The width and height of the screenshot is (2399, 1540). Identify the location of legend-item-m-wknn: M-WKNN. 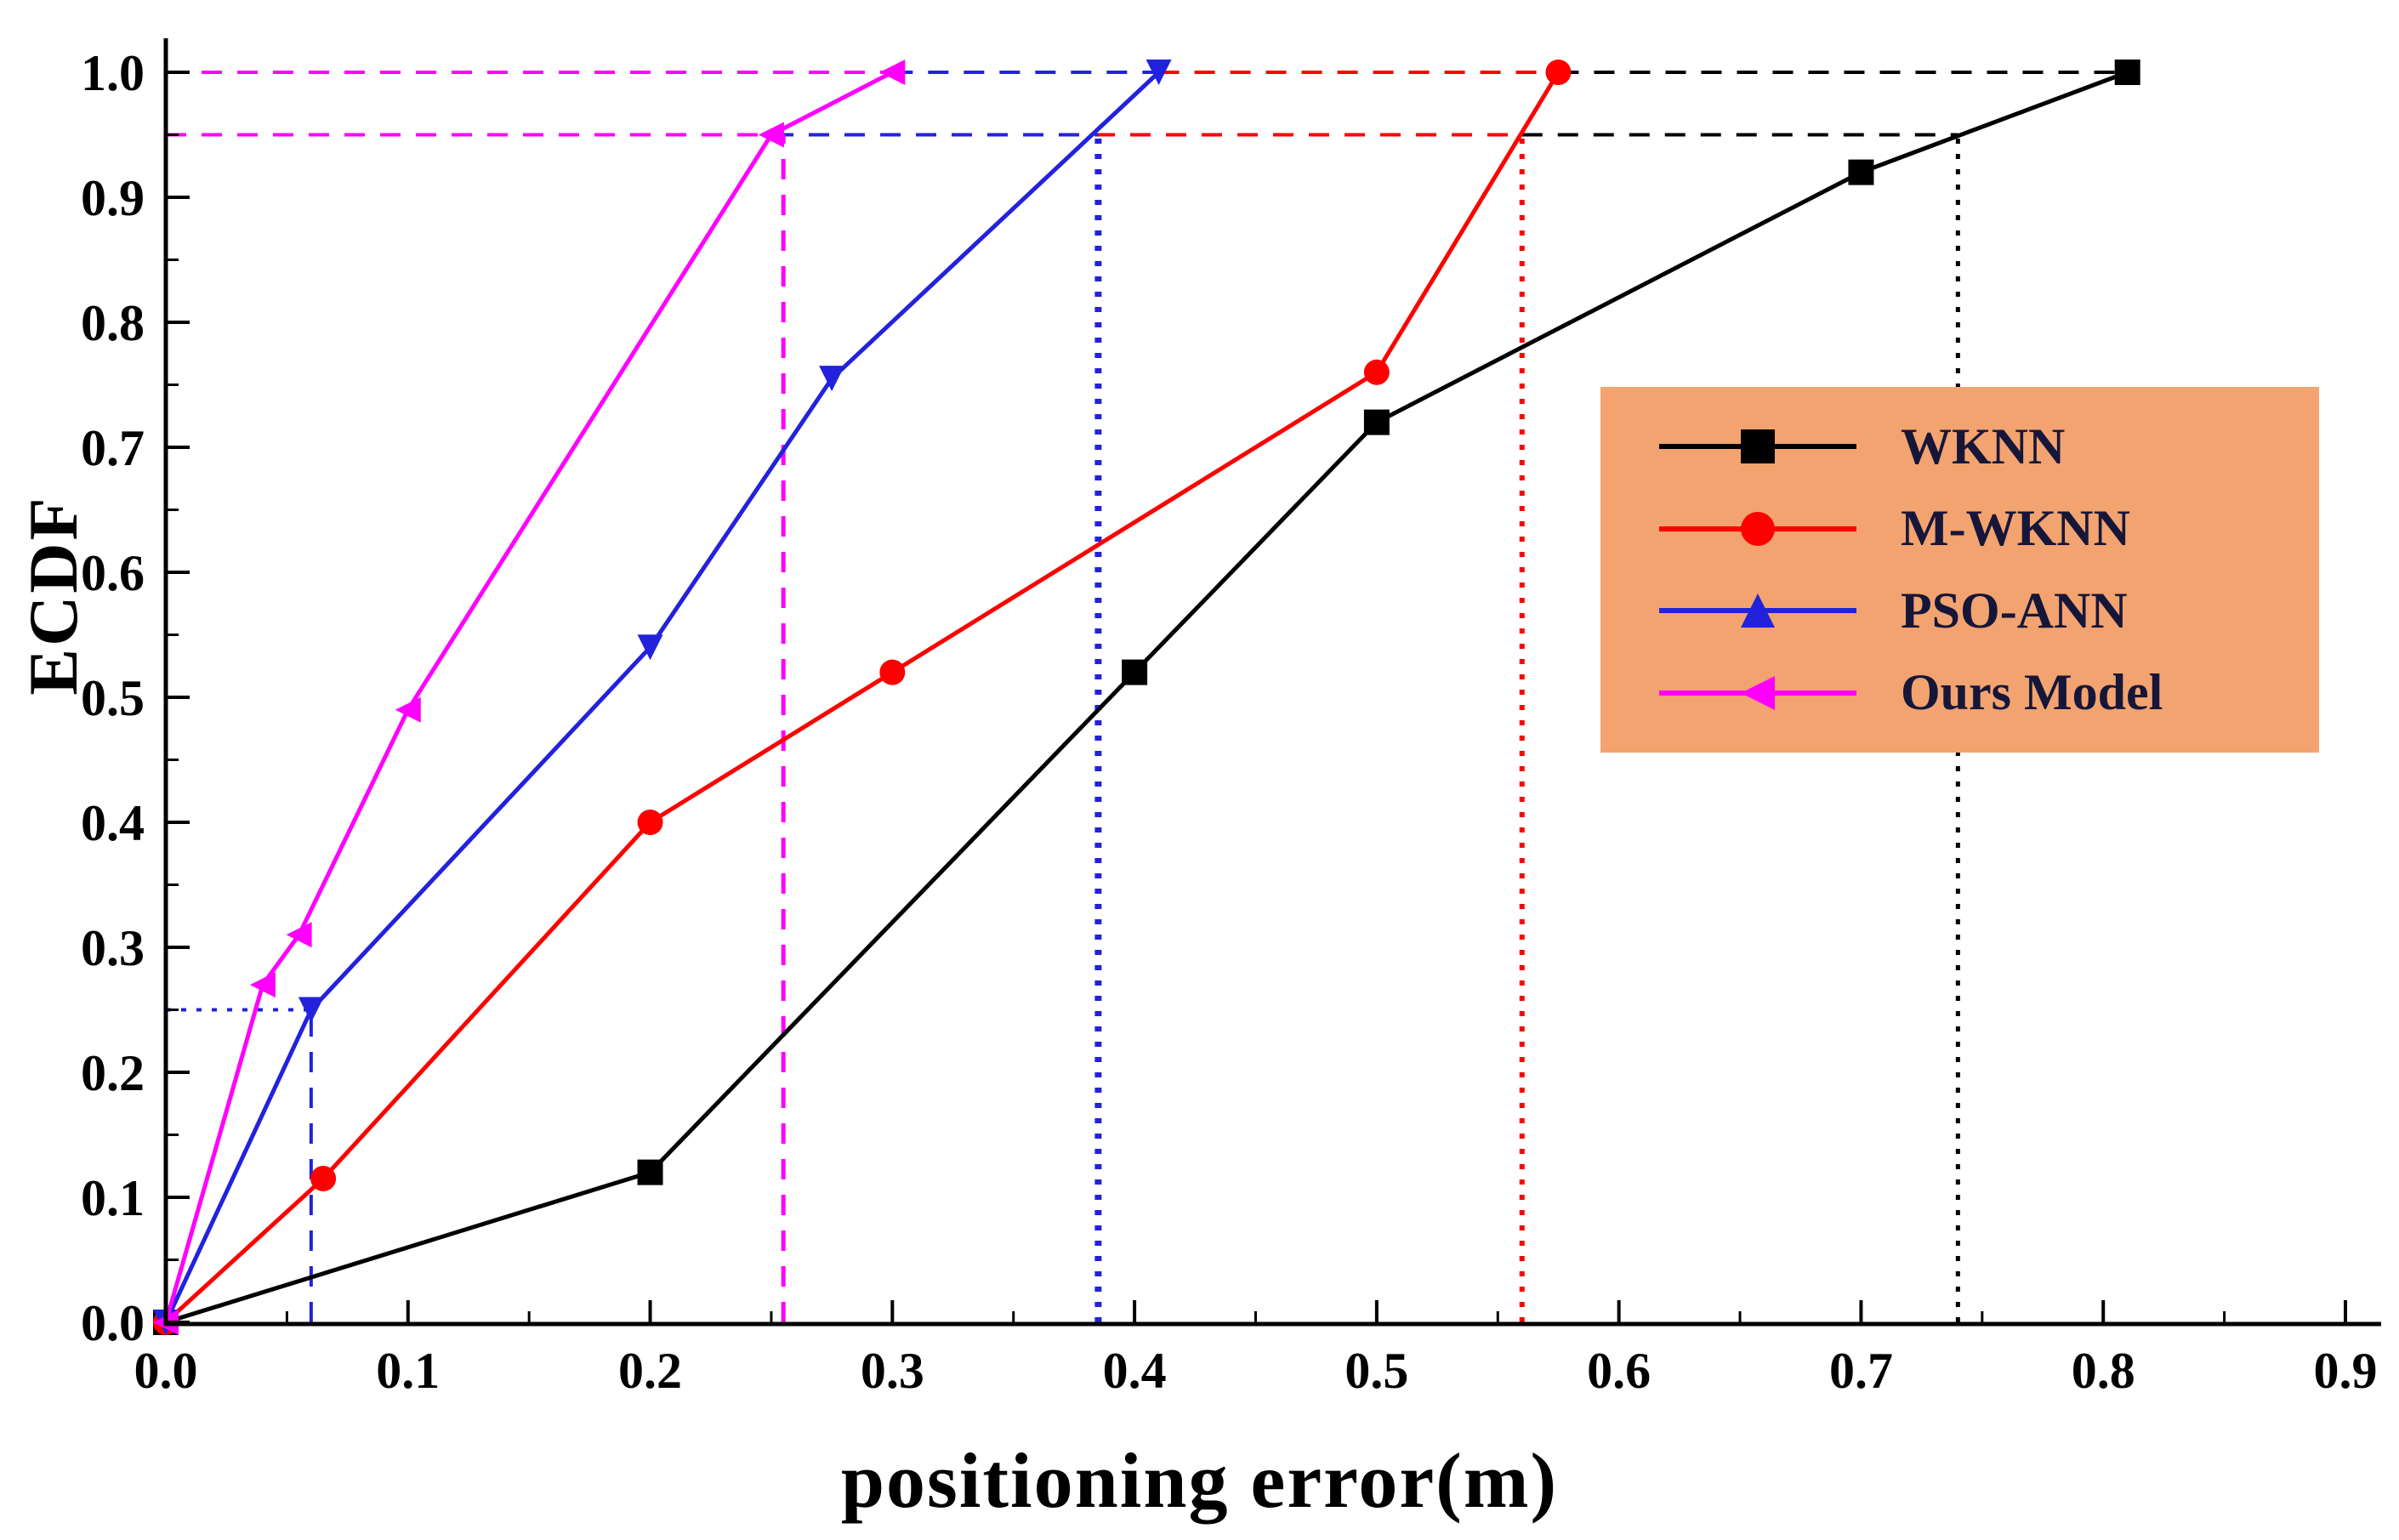
(1983, 528).